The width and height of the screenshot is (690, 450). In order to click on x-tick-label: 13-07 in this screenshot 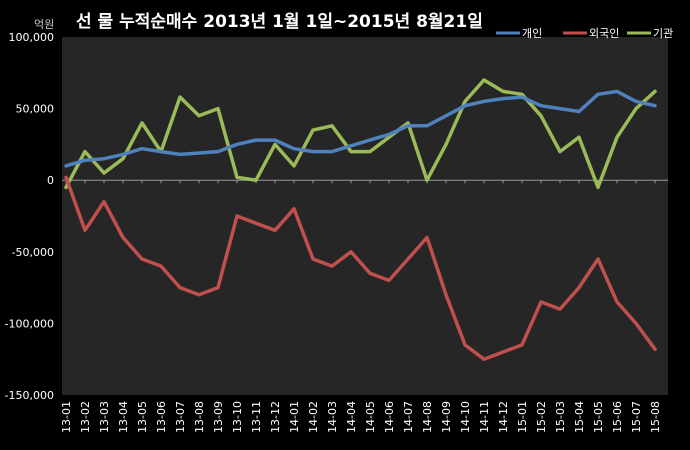, I will do `click(180, 417)`.